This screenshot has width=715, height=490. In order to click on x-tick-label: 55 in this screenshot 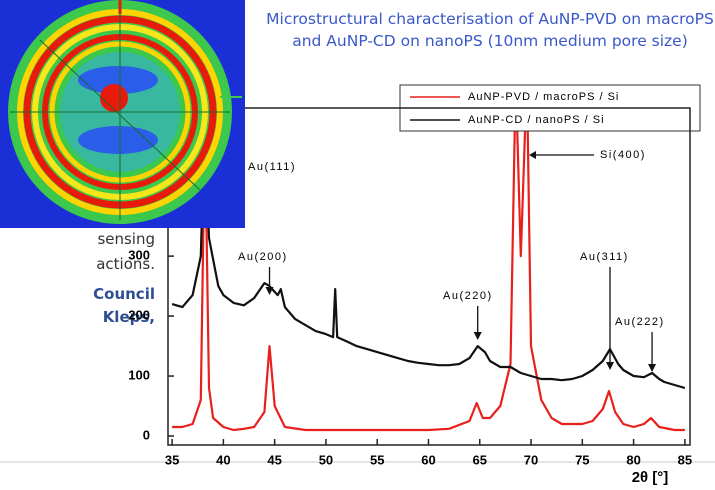, I will do `click(377, 459)`.